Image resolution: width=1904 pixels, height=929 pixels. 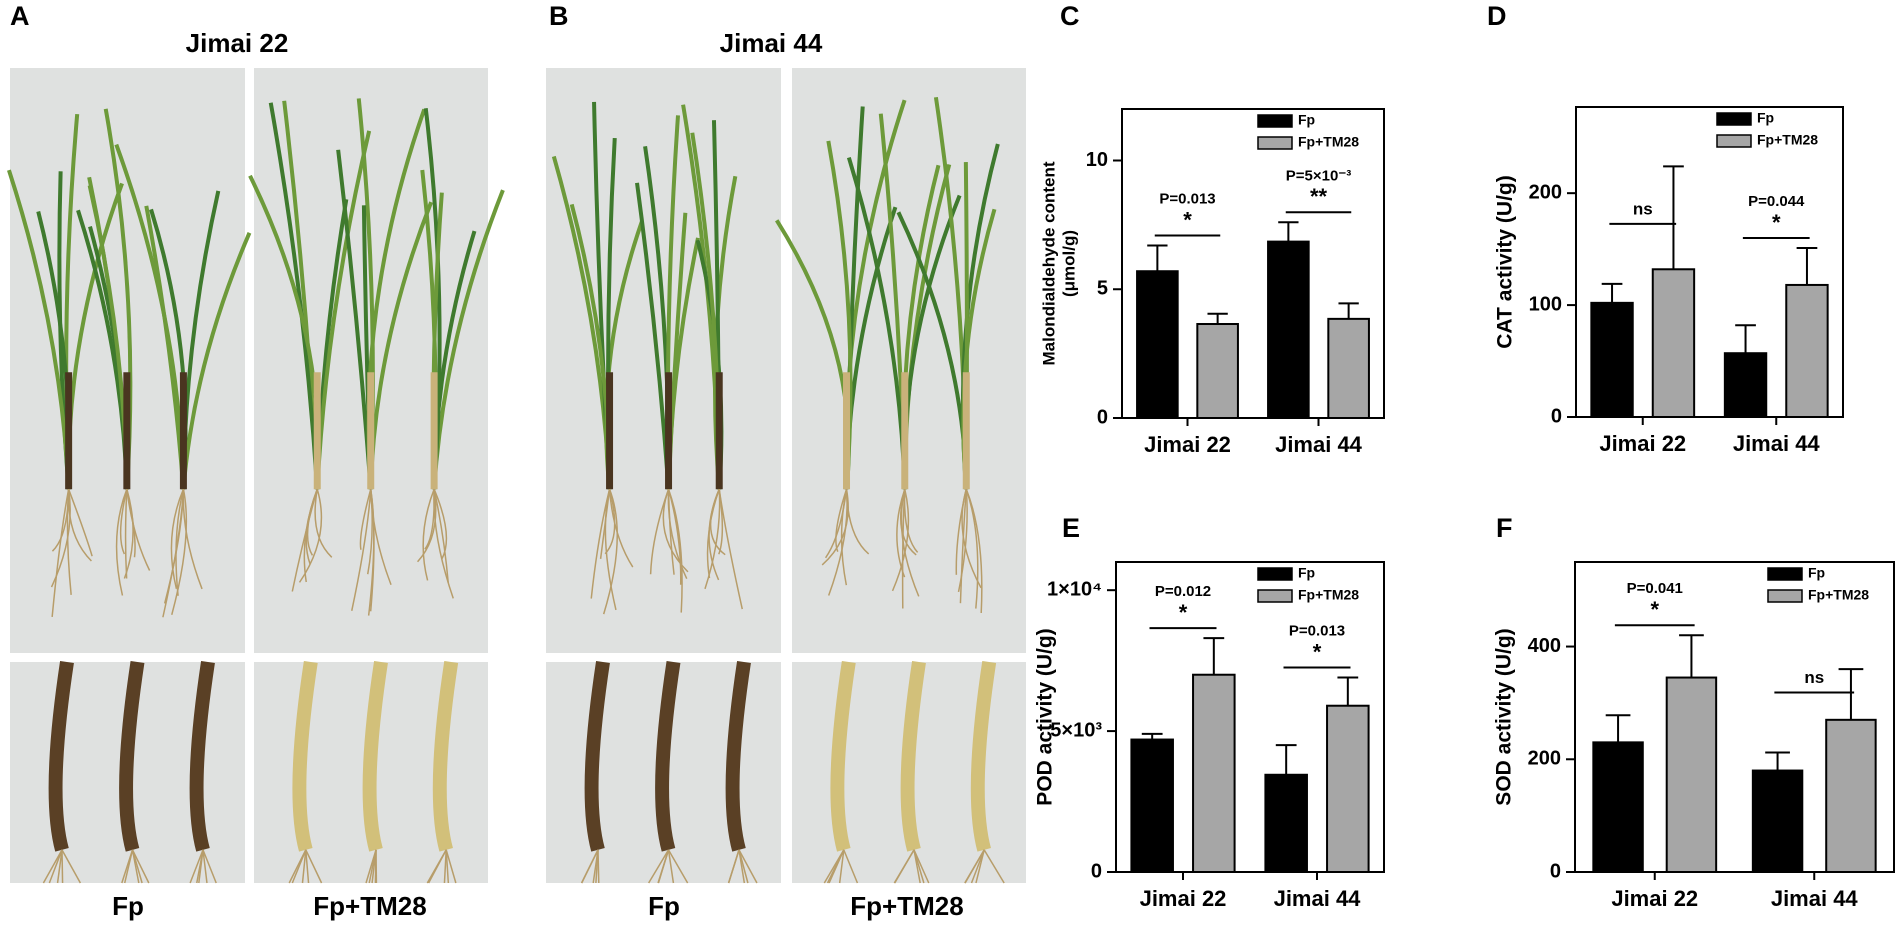 What do you see at coordinates (1074, 589) in the screenshot?
I see `y-tick-label: 1×10⁴` at bounding box center [1074, 589].